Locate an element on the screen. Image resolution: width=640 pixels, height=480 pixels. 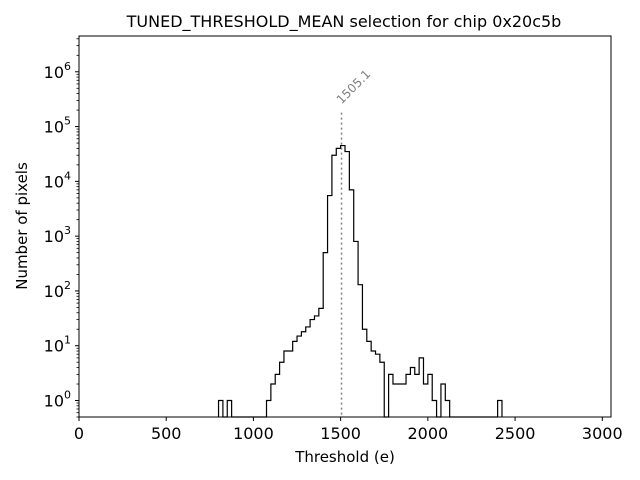
y-axis: 10⁰ 10¹ 10² 10³ 10⁴ 10⁵ 10⁶ is located at coordinates (61, 228).